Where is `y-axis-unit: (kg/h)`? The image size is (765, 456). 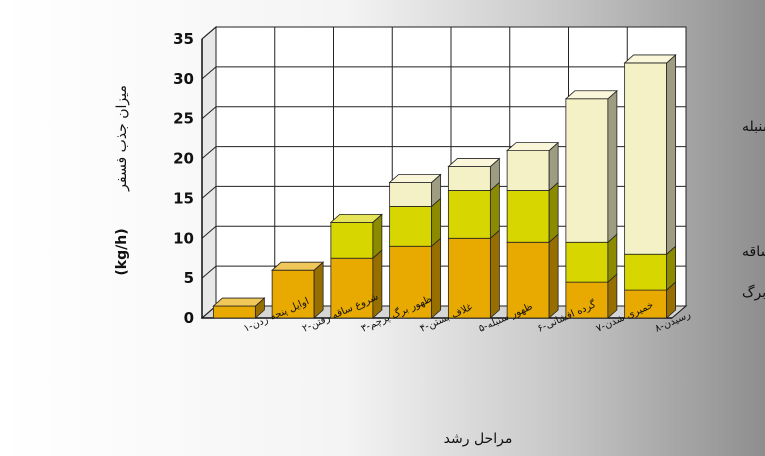
y-axis-unit: (kg/h) is located at coordinates (122, 251).